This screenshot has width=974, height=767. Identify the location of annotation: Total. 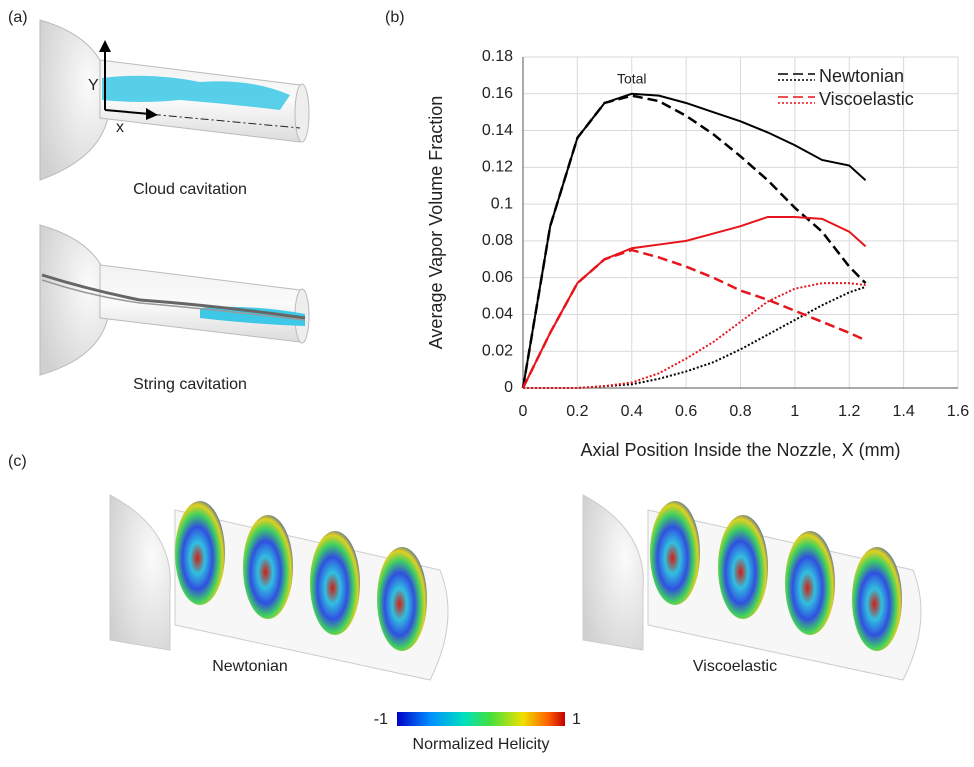
(632, 78).